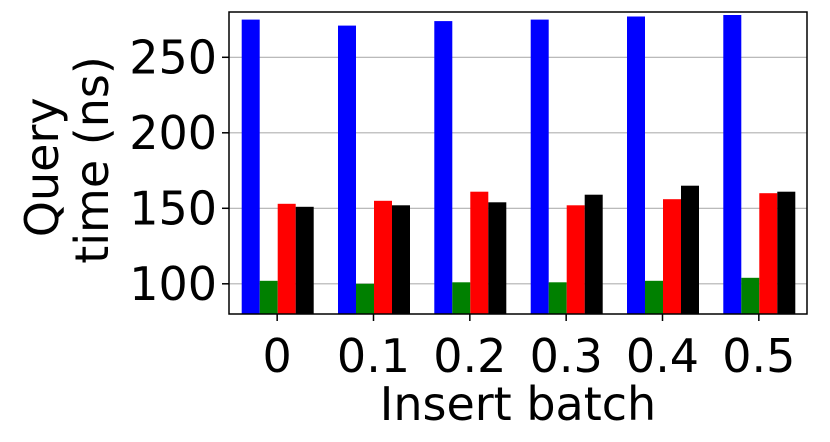 The height and width of the screenshot is (442, 830). What do you see at coordinates (373, 356) in the screenshot?
I see `x-tick-label: 0.1` at bounding box center [373, 356].